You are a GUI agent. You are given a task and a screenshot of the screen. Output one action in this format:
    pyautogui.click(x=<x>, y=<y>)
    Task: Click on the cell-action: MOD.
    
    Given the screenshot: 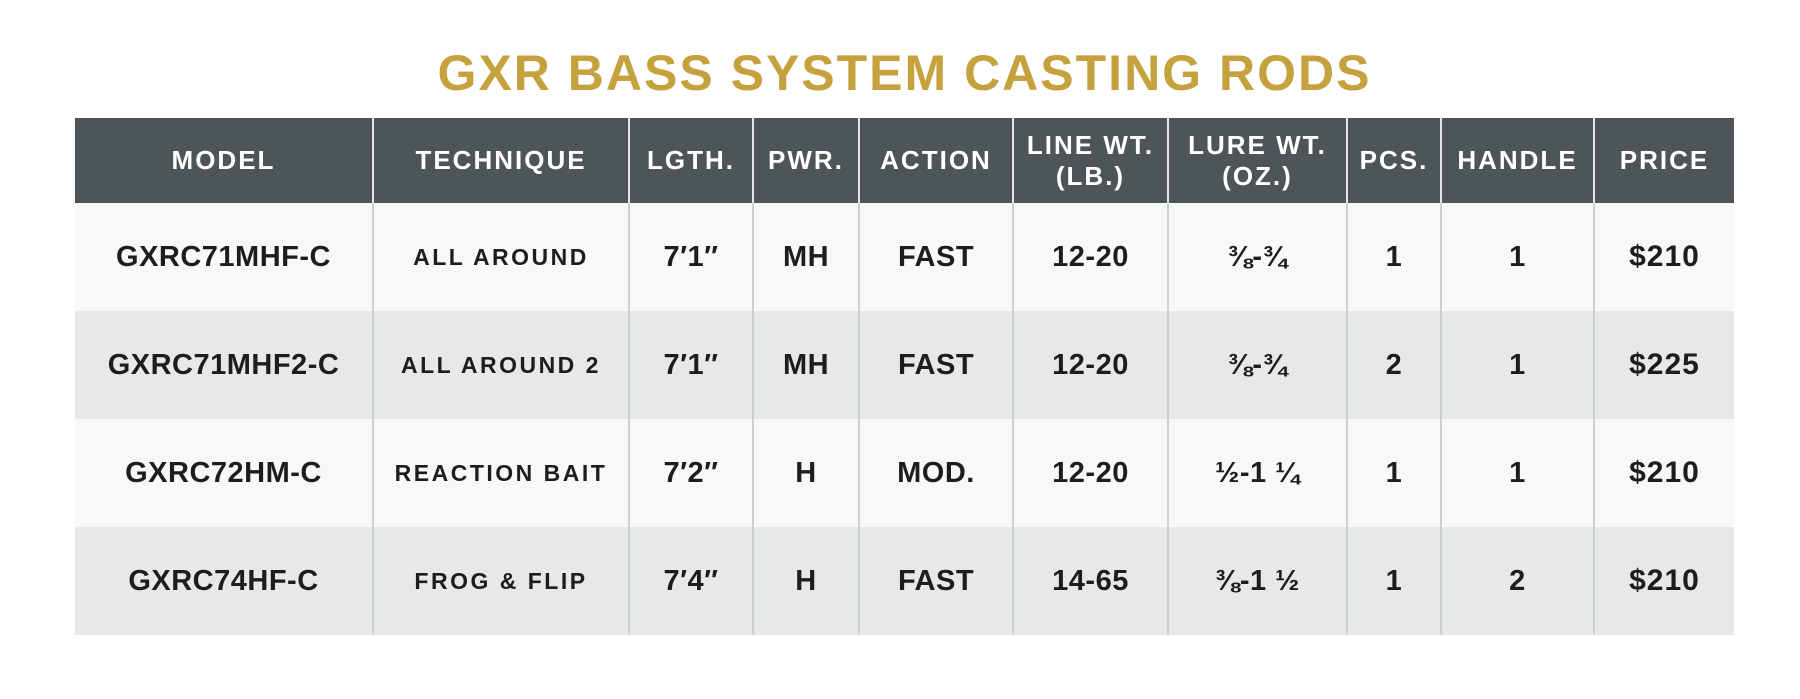 What is the action you would take?
    pyautogui.click(x=935, y=473)
    